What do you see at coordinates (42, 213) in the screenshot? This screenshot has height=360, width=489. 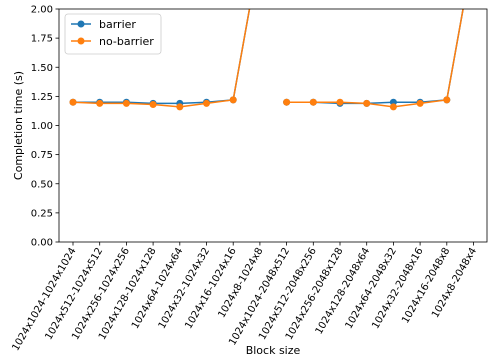 I see `y-tick-label: 0.25` at bounding box center [42, 213].